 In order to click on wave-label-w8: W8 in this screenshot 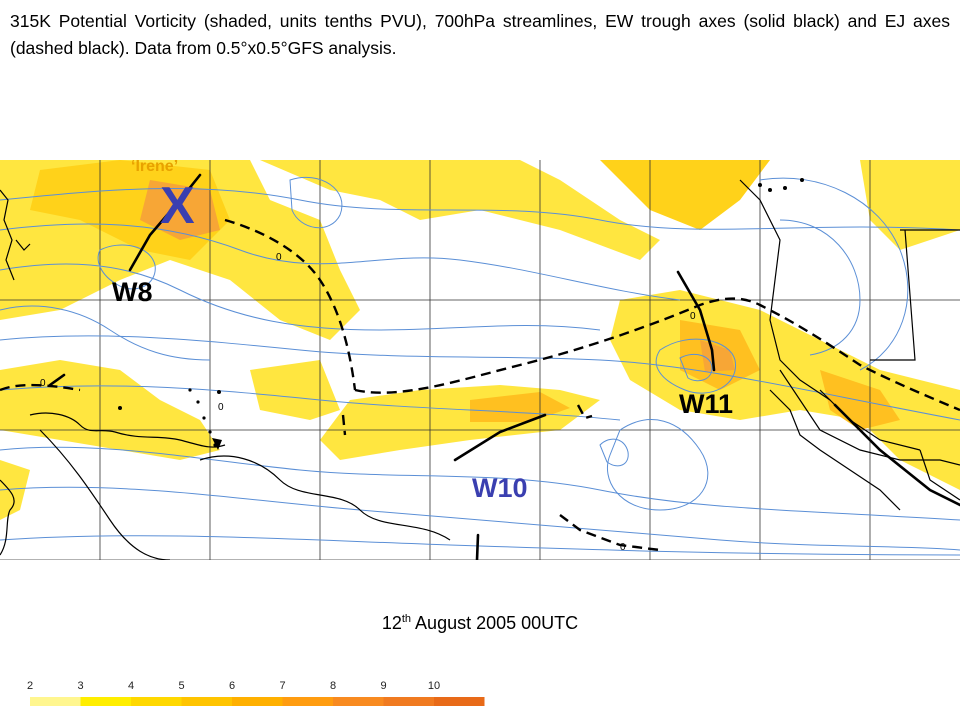, I will do `click(132, 292)`.